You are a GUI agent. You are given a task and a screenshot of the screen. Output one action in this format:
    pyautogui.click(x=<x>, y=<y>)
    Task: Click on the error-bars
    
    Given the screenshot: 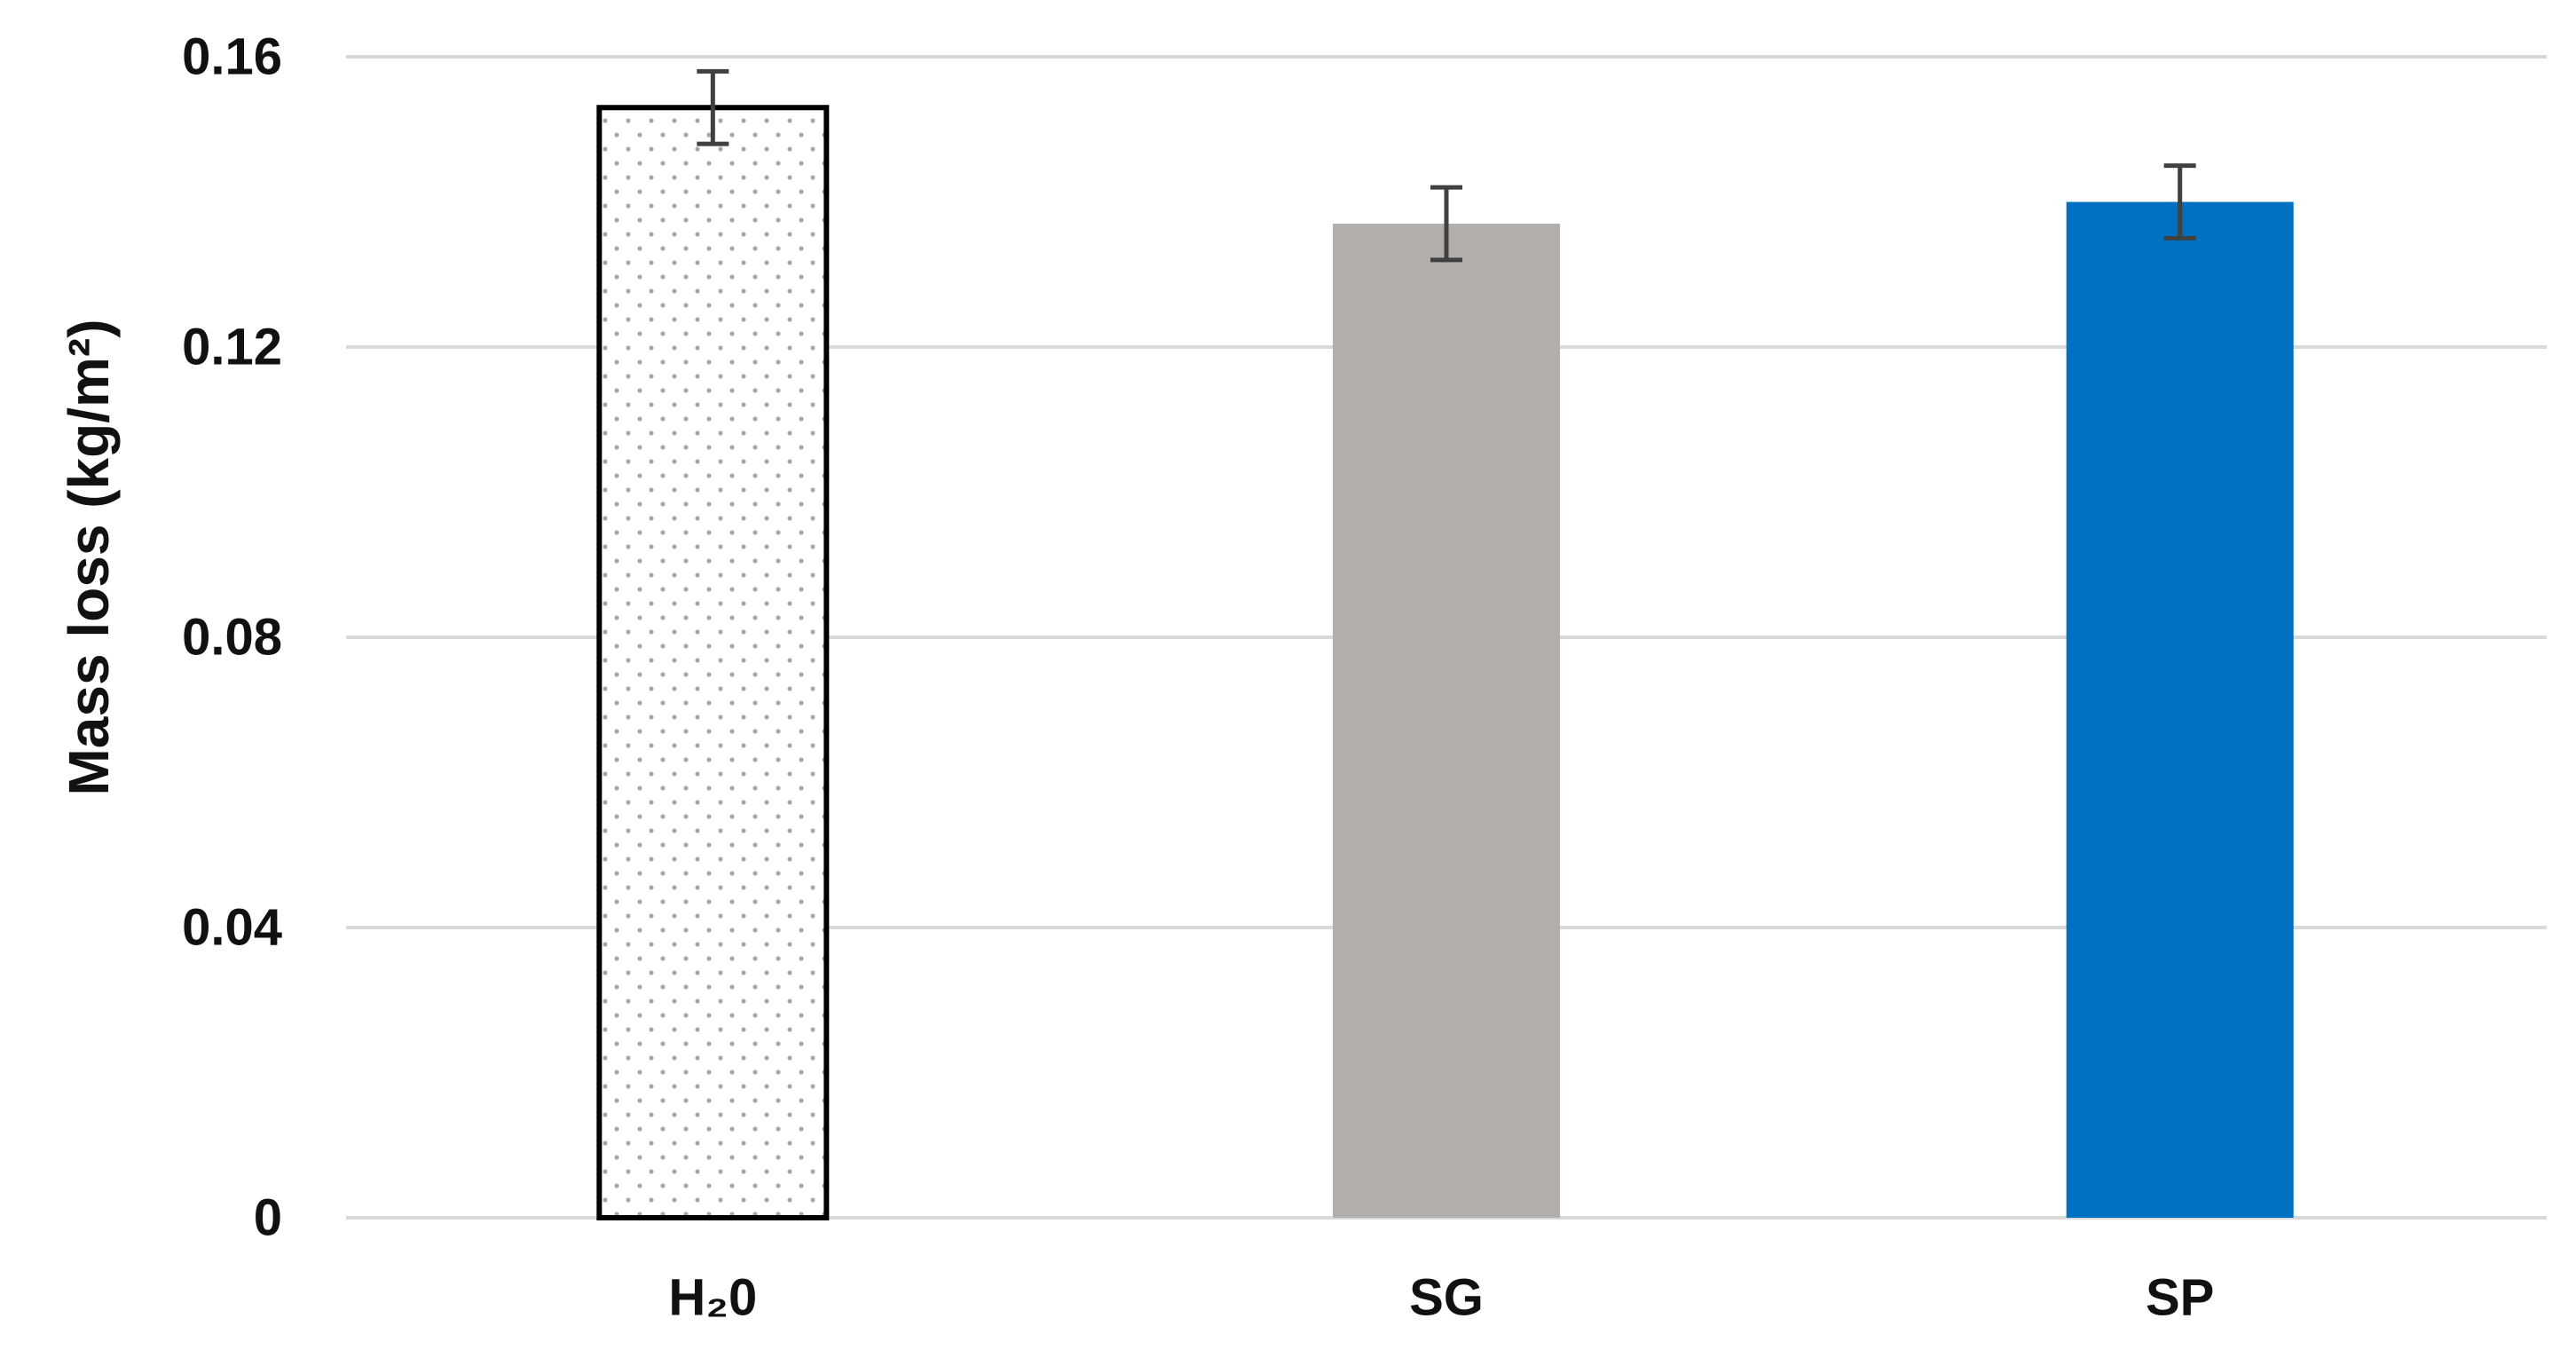 What is the action you would take?
    pyautogui.click(x=1446, y=165)
    